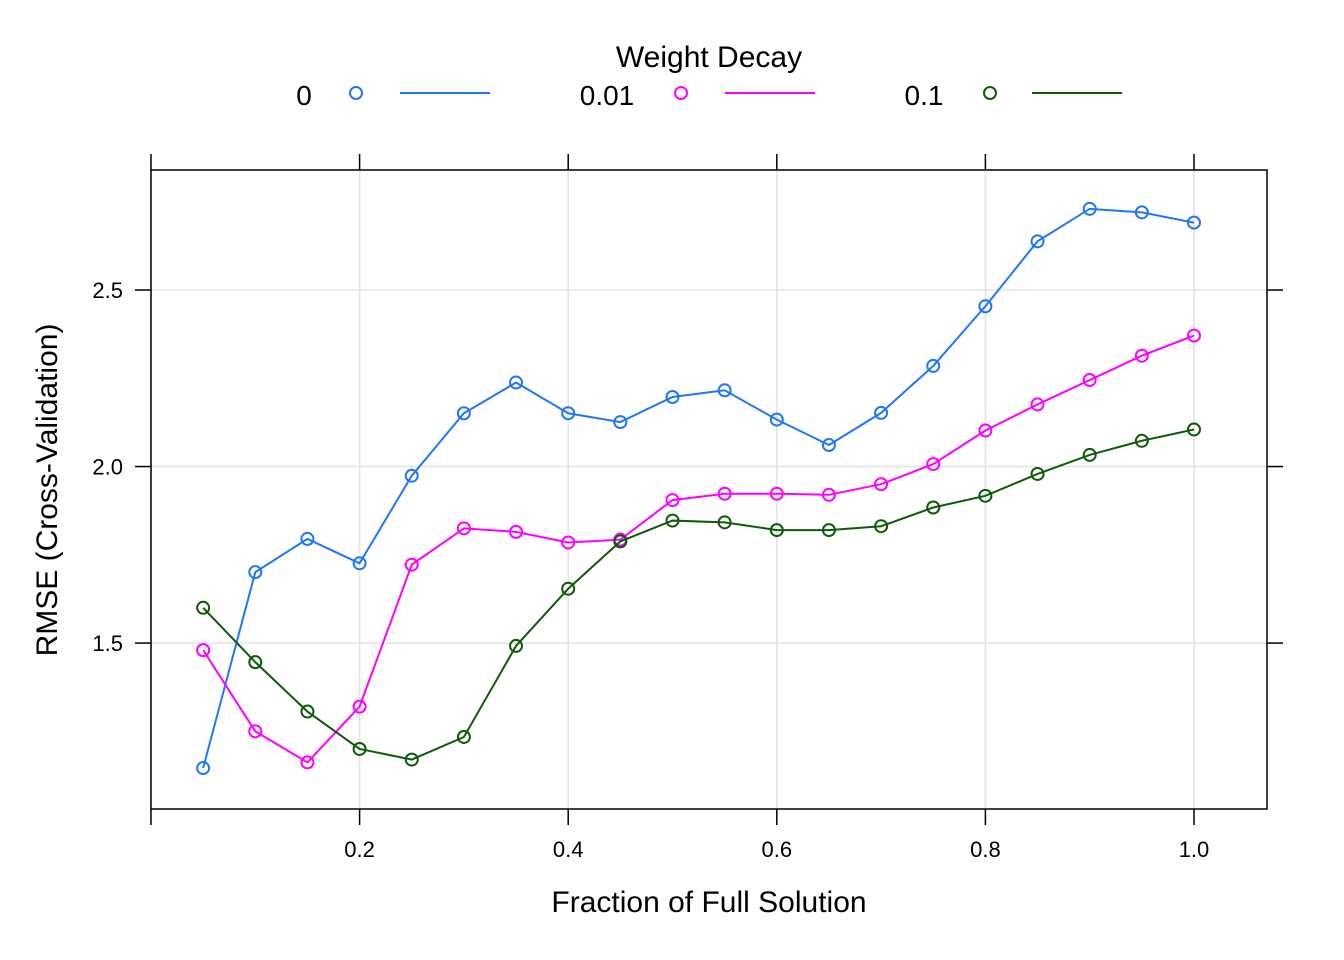 The image size is (1344, 960). What do you see at coordinates (568, 849) in the screenshot?
I see `x-tick-label: 0.4` at bounding box center [568, 849].